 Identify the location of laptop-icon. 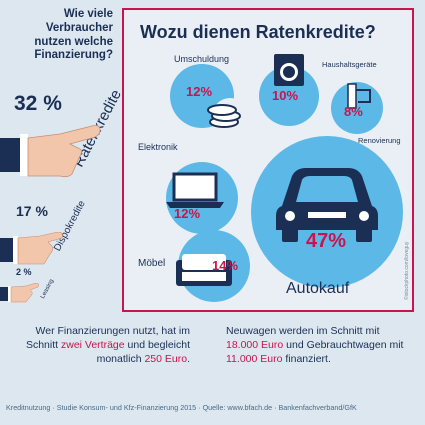
(195, 190).